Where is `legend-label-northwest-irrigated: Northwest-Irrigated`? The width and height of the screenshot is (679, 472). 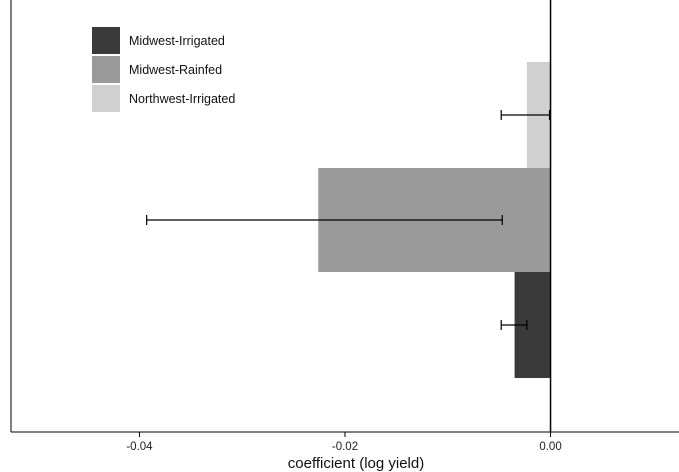
legend-label-northwest-irrigated: Northwest-Irrigated is located at coordinates (182, 99).